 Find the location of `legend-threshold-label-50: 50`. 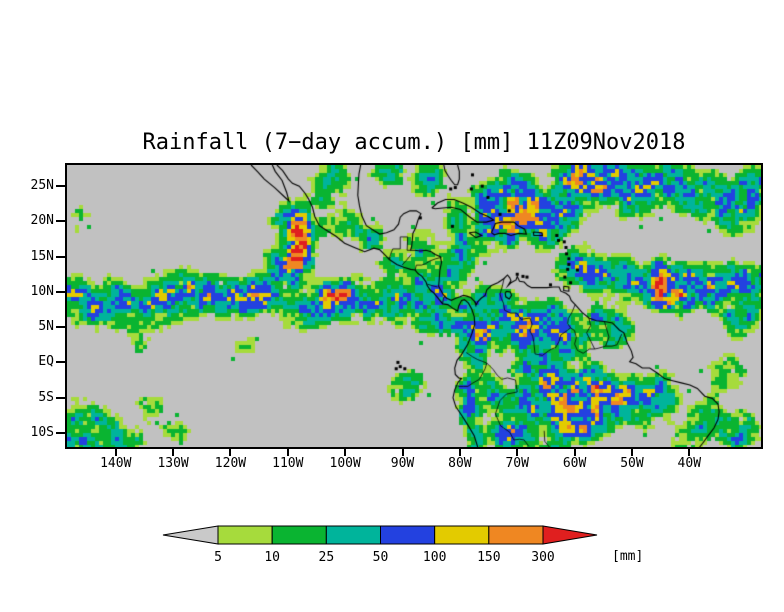

legend-threshold-label-50: 50 is located at coordinates (381, 557).